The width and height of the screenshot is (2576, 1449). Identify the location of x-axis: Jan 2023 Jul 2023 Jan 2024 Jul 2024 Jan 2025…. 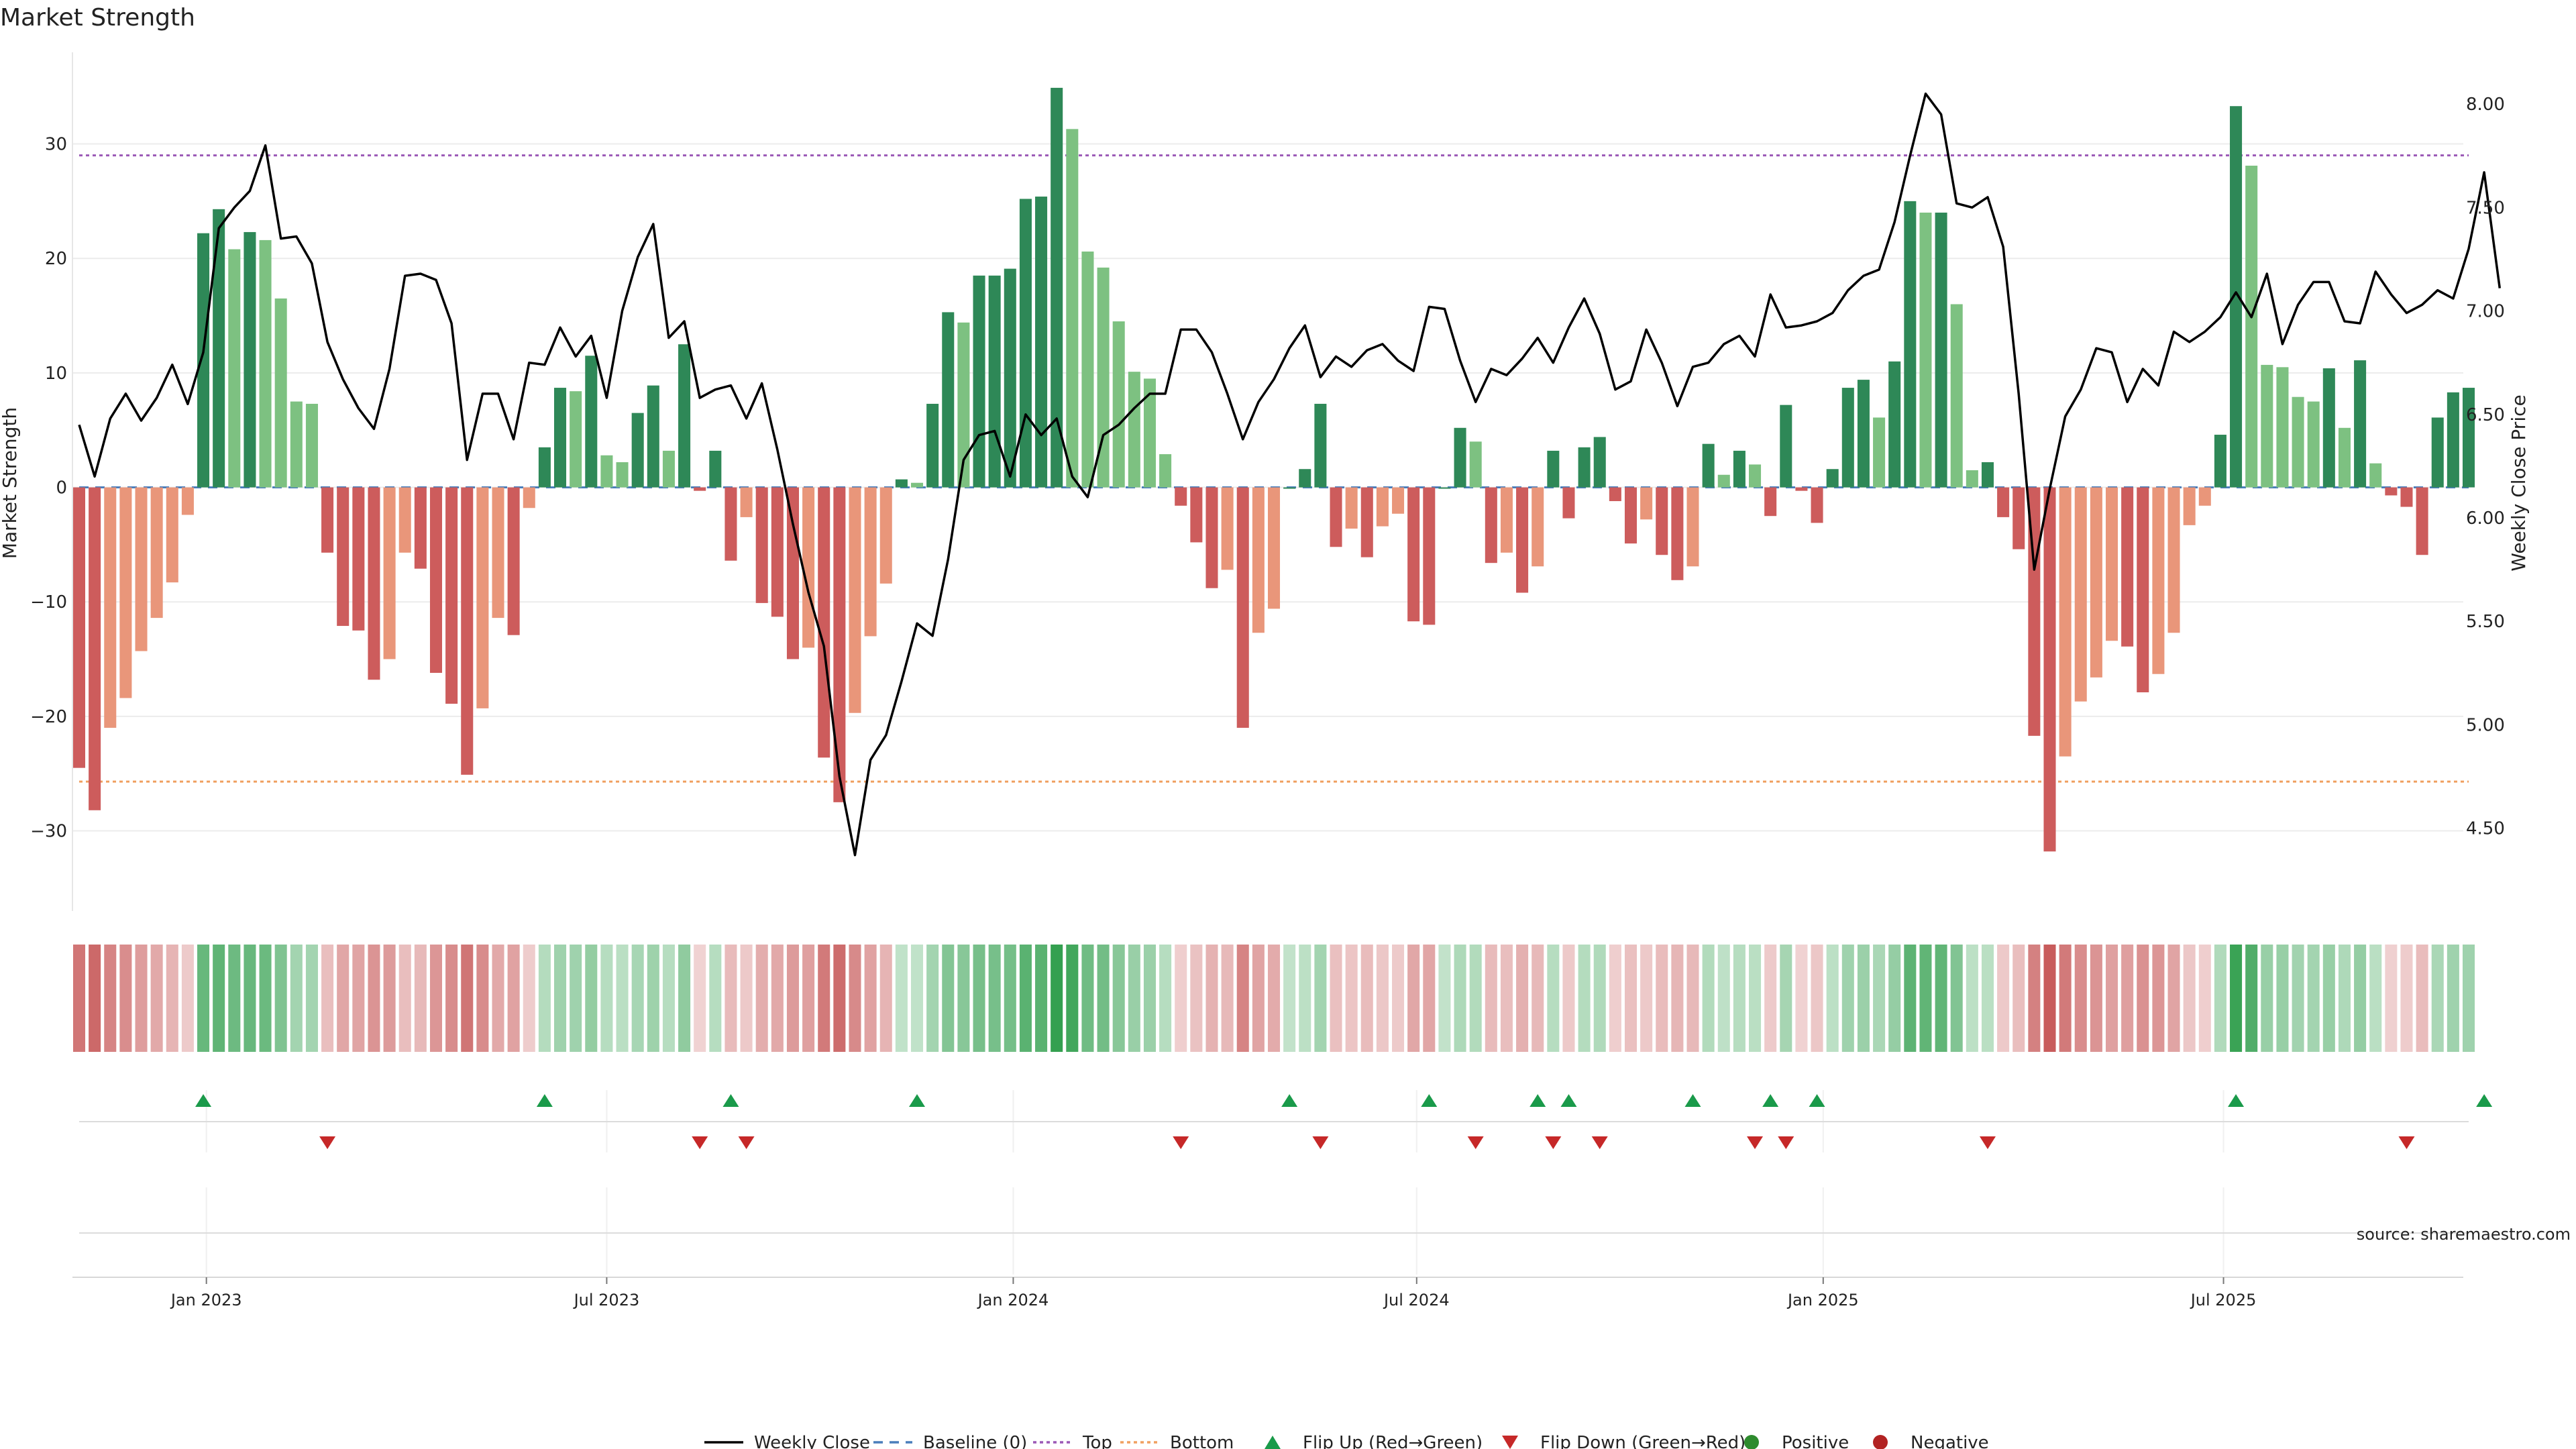
(1267, 1293).